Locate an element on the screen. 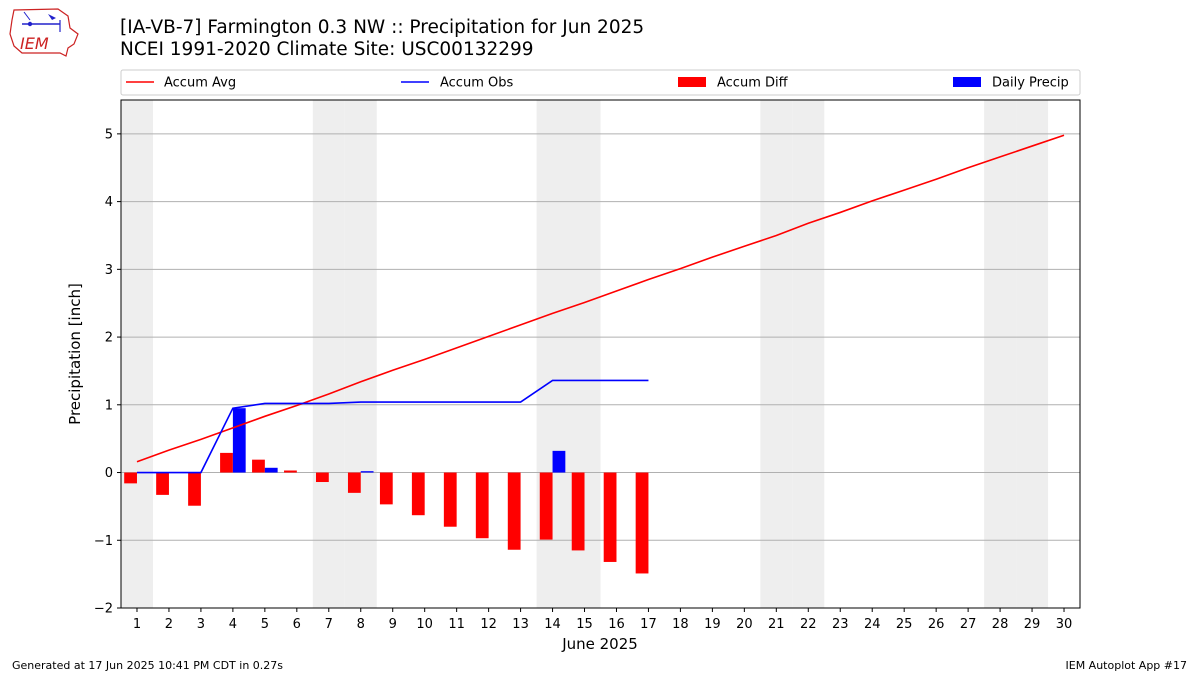  legend-swatch-daily-precip is located at coordinates (967, 82).